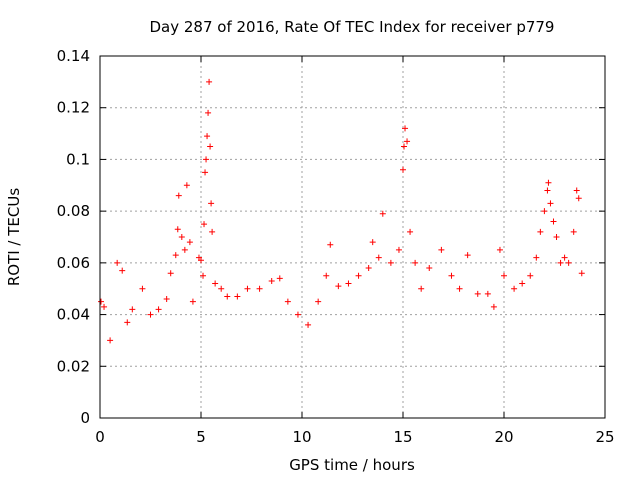 The height and width of the screenshot is (480, 640). Describe the element at coordinates (73, 366) in the screenshot. I see `y-tick-label: 0.02` at that location.